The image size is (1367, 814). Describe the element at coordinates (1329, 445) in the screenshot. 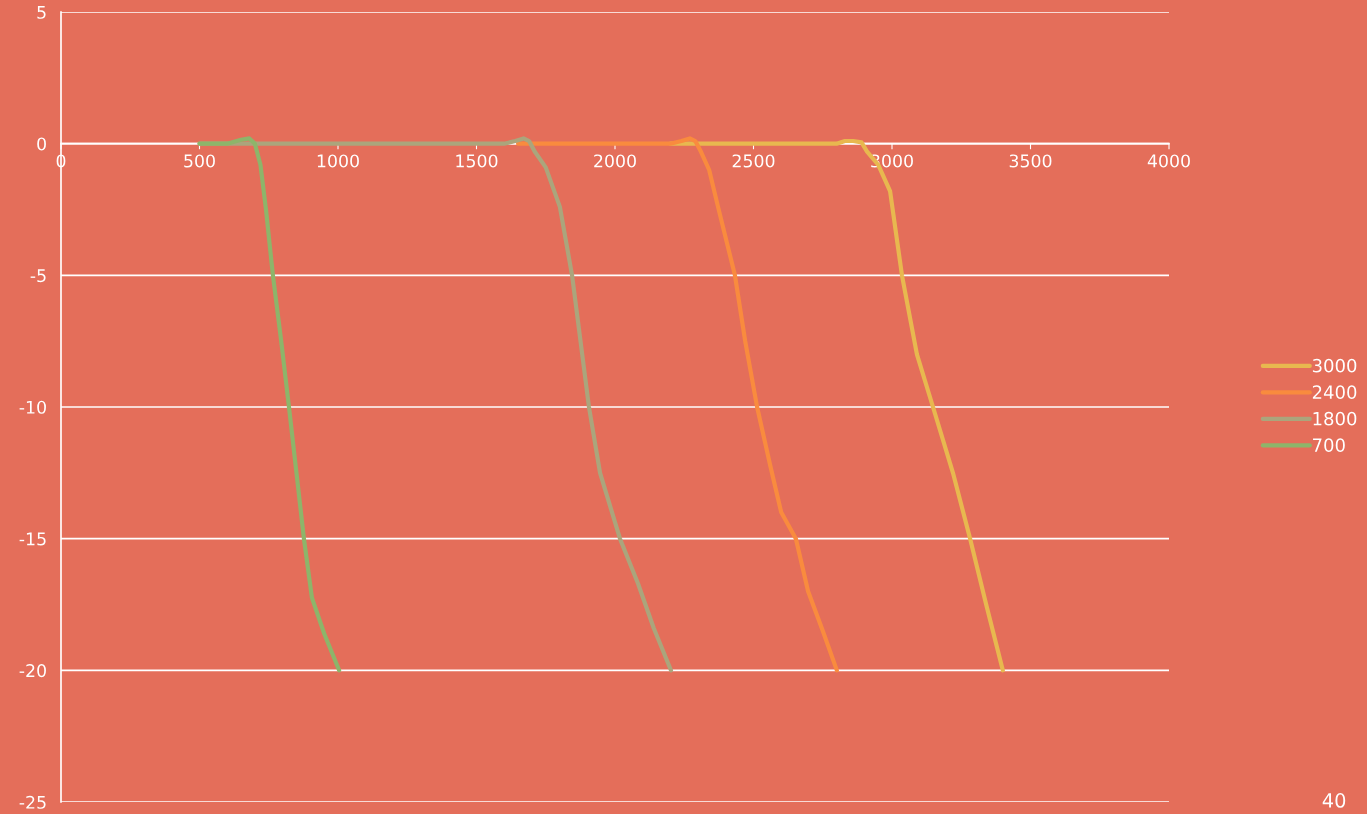

I see `legend-label: 700` at that location.